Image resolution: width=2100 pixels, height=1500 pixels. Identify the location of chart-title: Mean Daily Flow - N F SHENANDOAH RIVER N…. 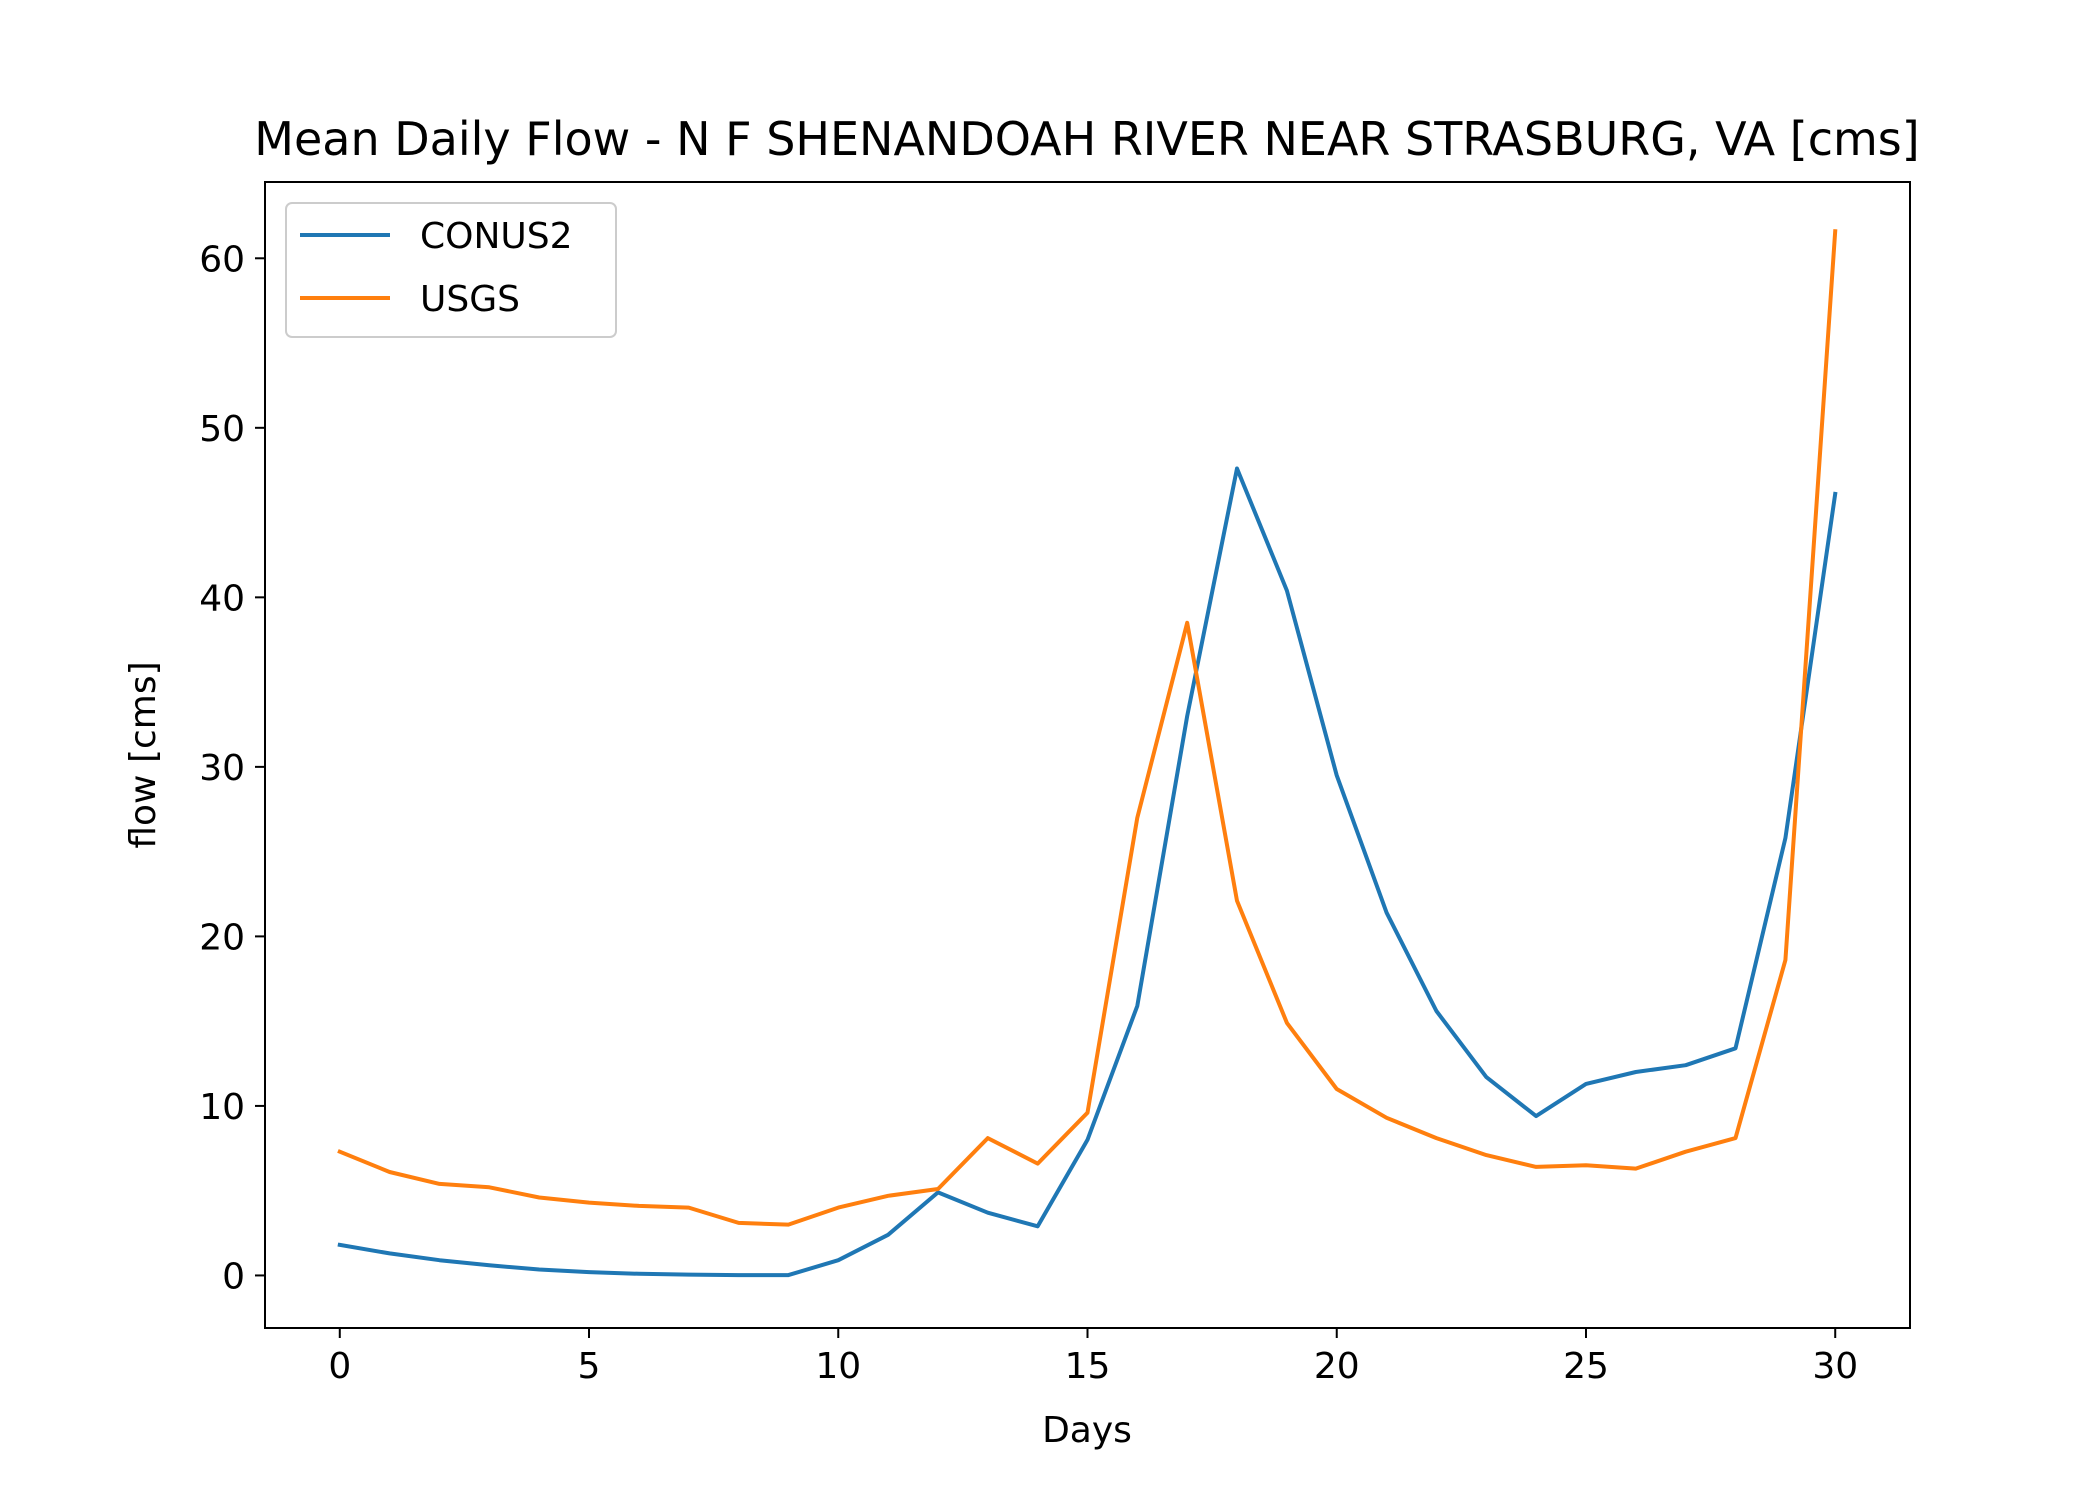
(1086, 139).